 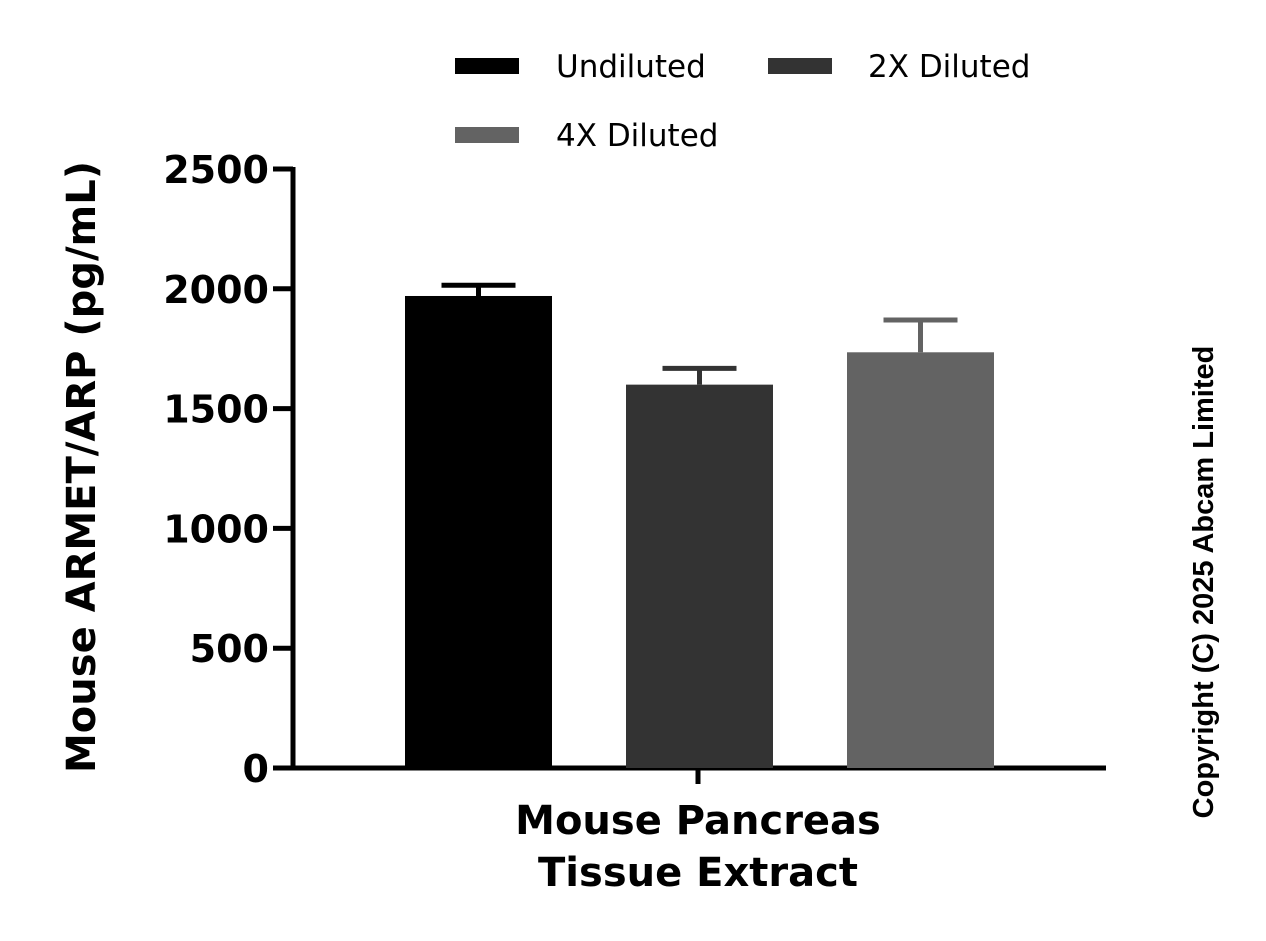 What do you see at coordinates (949, 67) in the screenshot?
I see `legend-label: 2X Diluted` at bounding box center [949, 67].